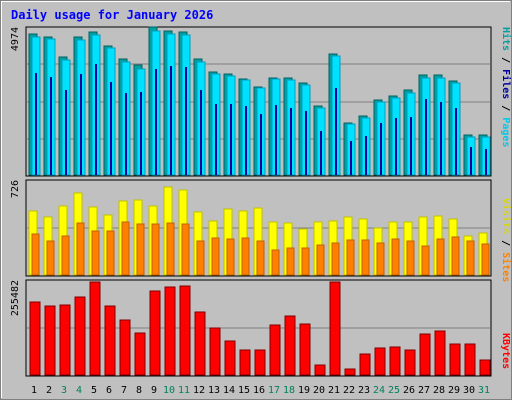 The width and height of the screenshot is (512, 400). Describe the element at coordinates (109, 390) in the screenshot. I see `day-label: 6` at that location.